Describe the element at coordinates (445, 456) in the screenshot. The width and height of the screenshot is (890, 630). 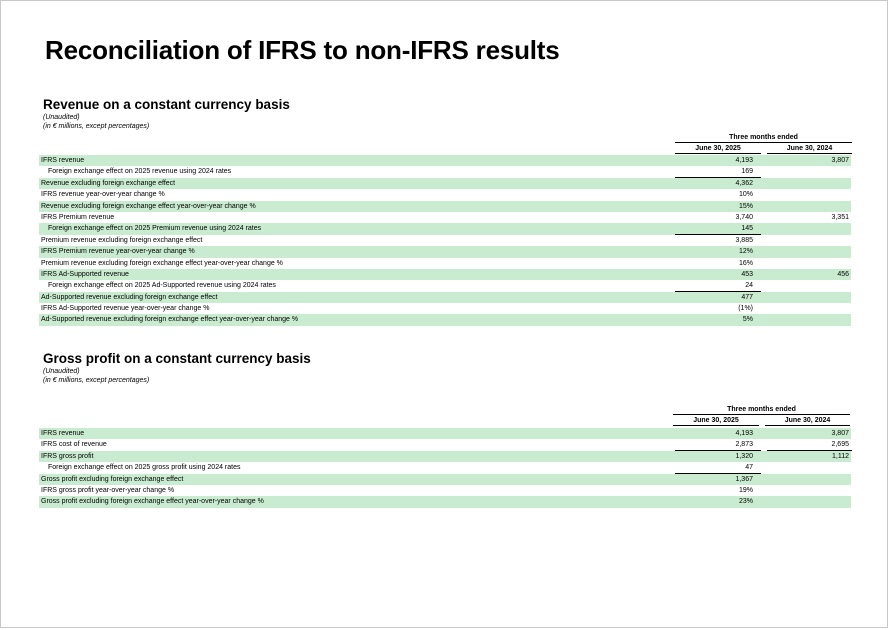
I see `table-row: IFRS gross profit 1,320 1,112` at that location.